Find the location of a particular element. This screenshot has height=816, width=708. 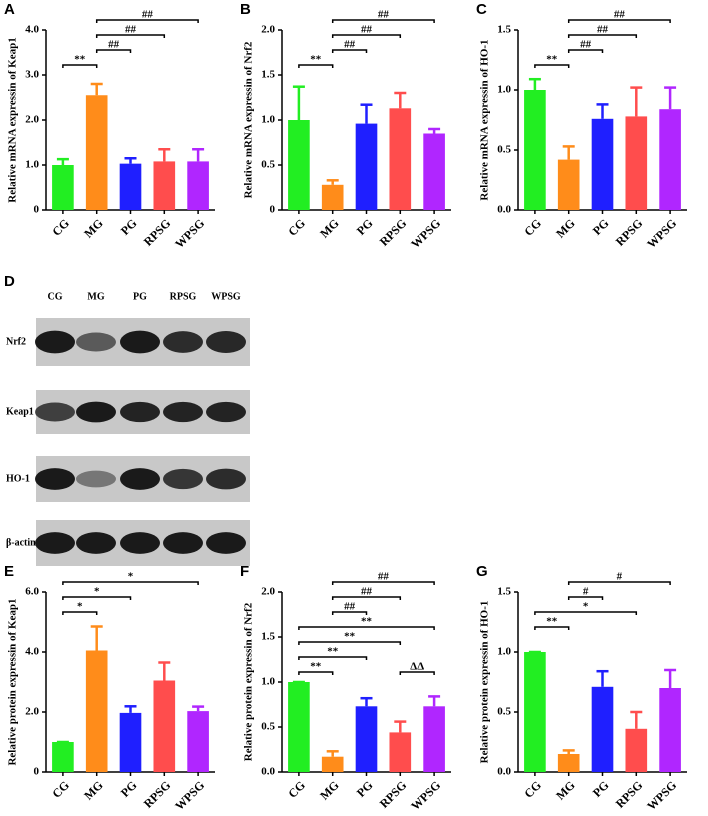

y-axis-label: Relative protein expressin of HO-1 is located at coordinates (485, 682).